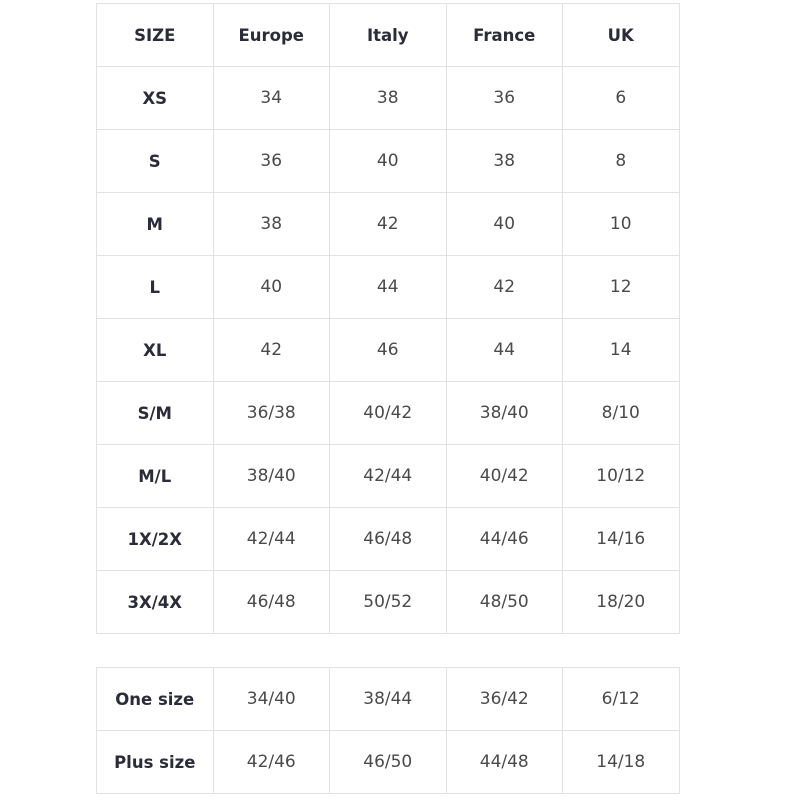 This screenshot has height=800, width=800. I want to click on row-header: S/M, so click(155, 413).